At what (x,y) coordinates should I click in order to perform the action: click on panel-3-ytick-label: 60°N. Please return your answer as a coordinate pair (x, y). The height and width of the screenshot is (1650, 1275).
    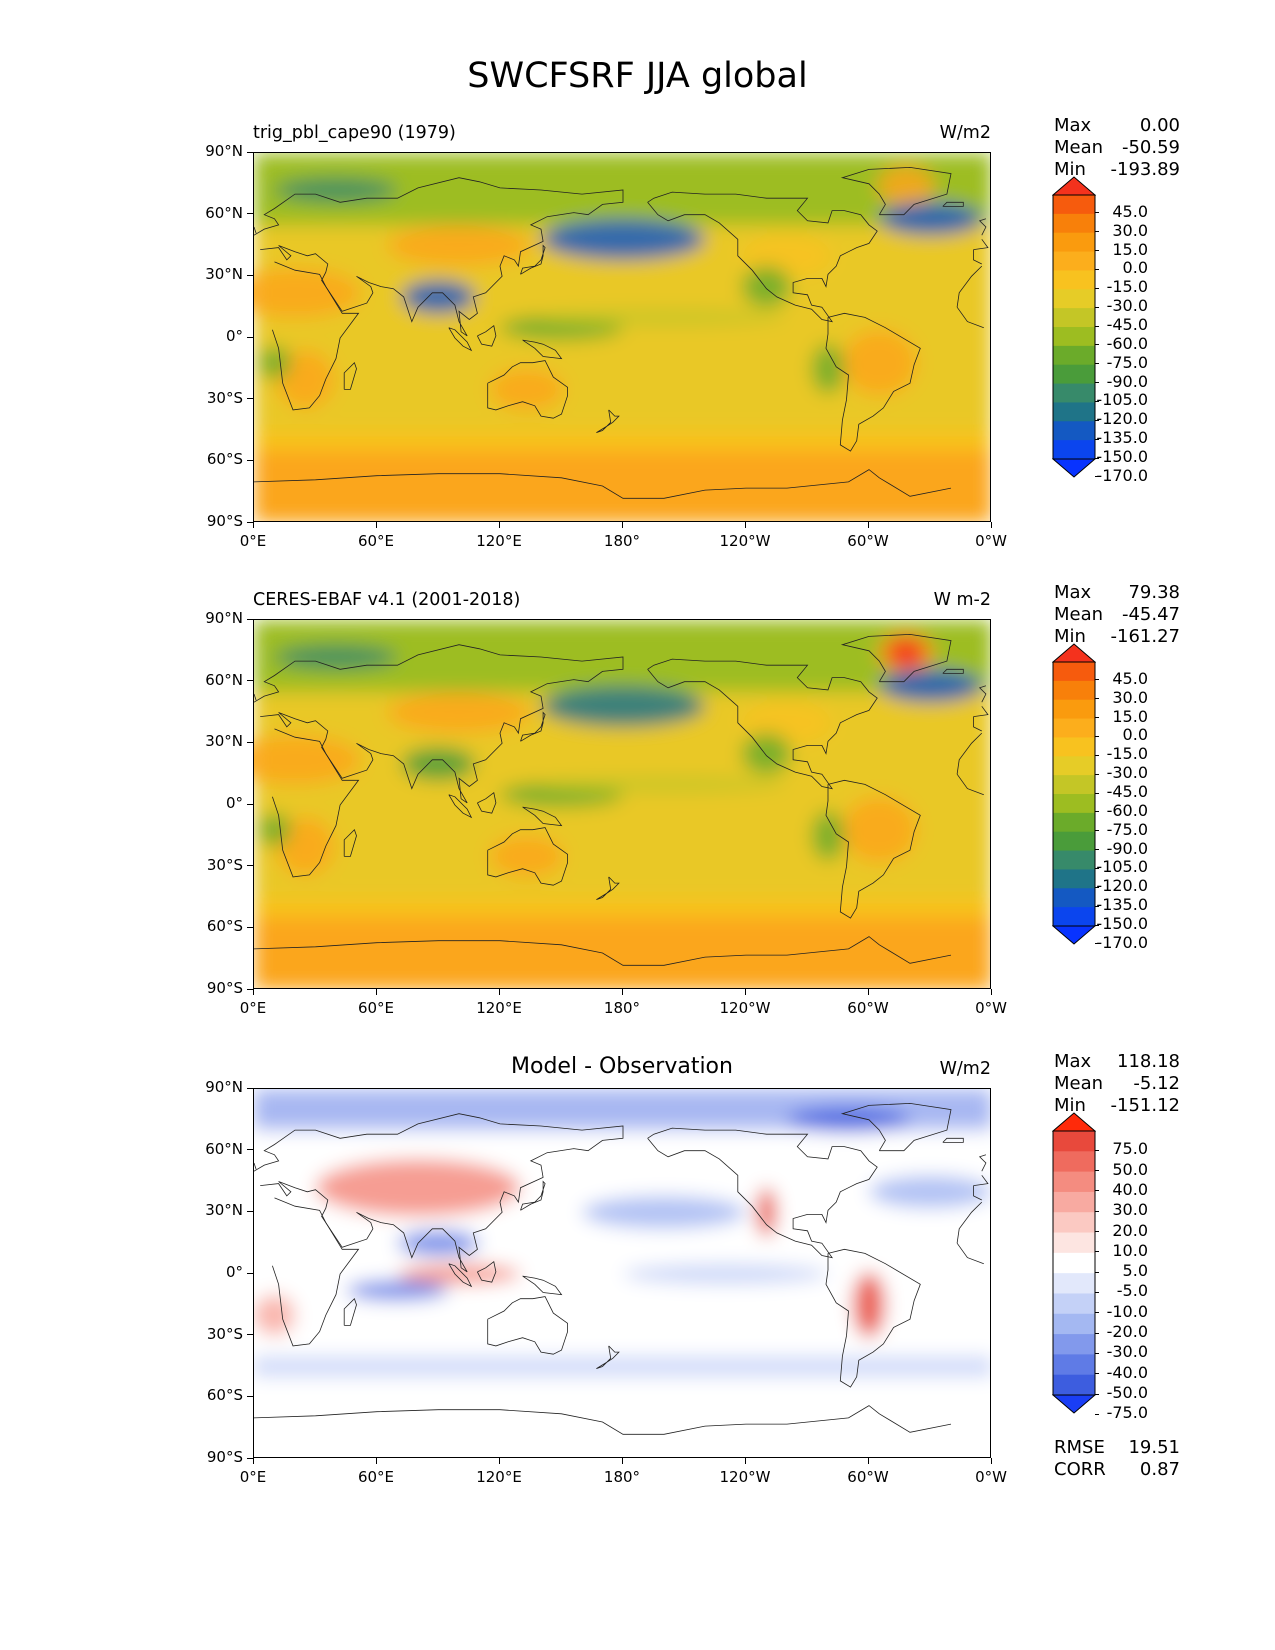
    Looking at the image, I should click on (224, 1148).